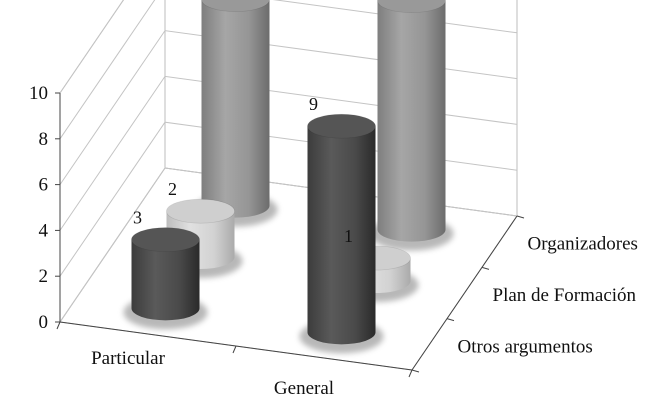  What do you see at coordinates (464, 293) in the screenshot?
I see `depth-axis-line` at bounding box center [464, 293].